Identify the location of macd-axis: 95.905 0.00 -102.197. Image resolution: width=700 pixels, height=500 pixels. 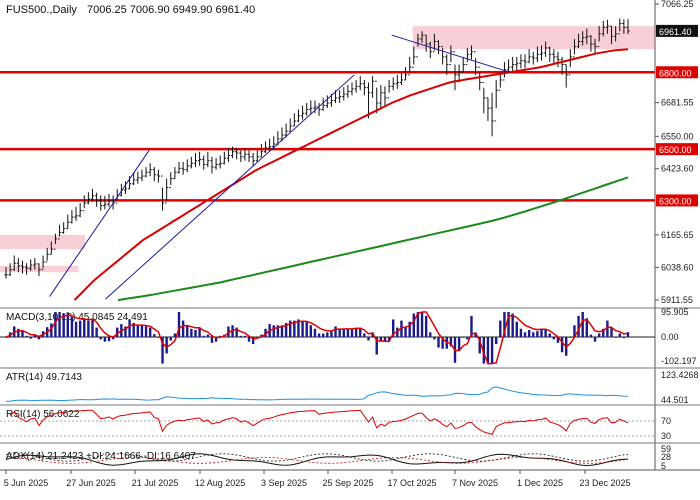
(679, 336).